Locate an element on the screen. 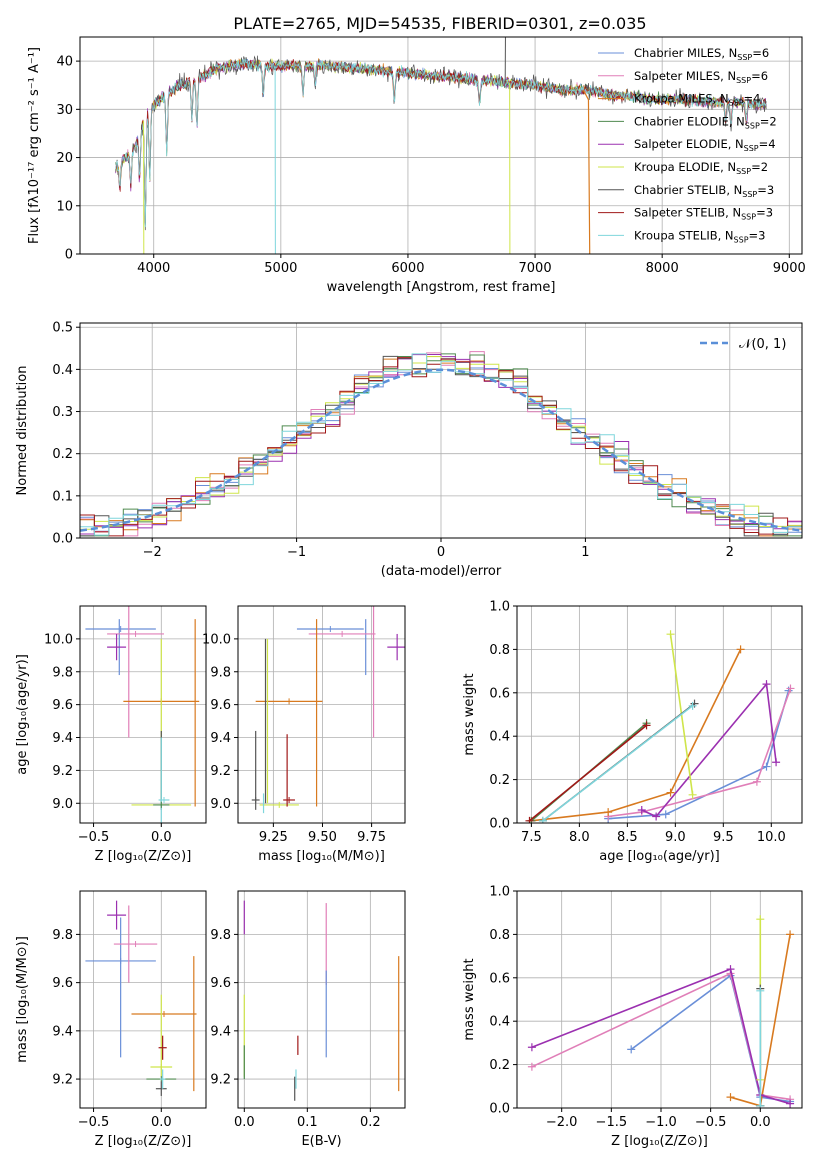  x-tick-label: −1.5 is located at coordinates (612, 1122).